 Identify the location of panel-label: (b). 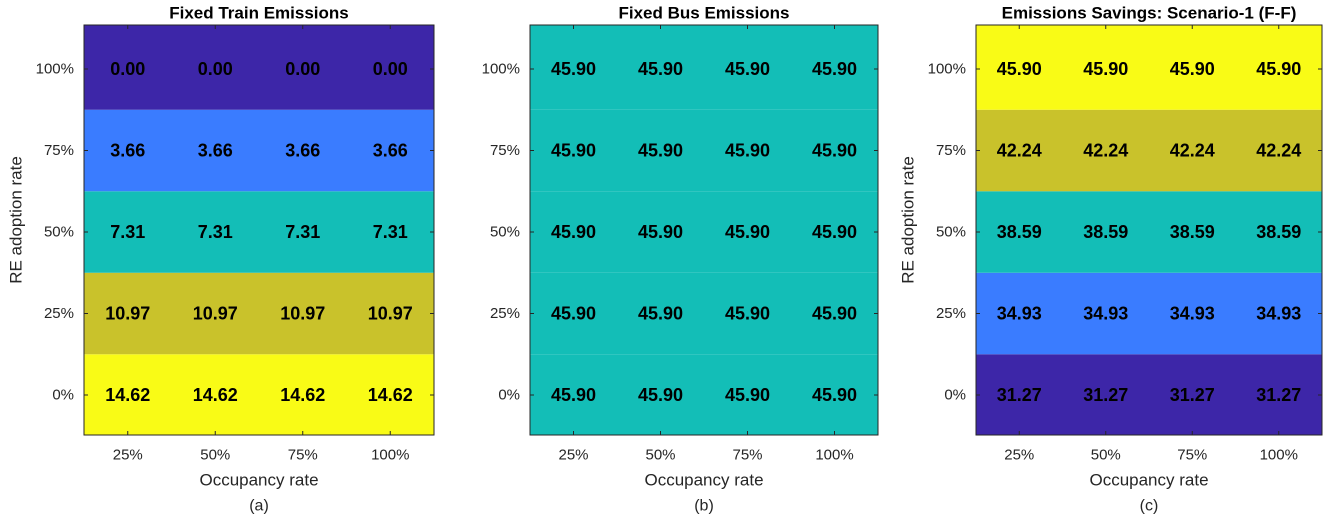
(704, 506).